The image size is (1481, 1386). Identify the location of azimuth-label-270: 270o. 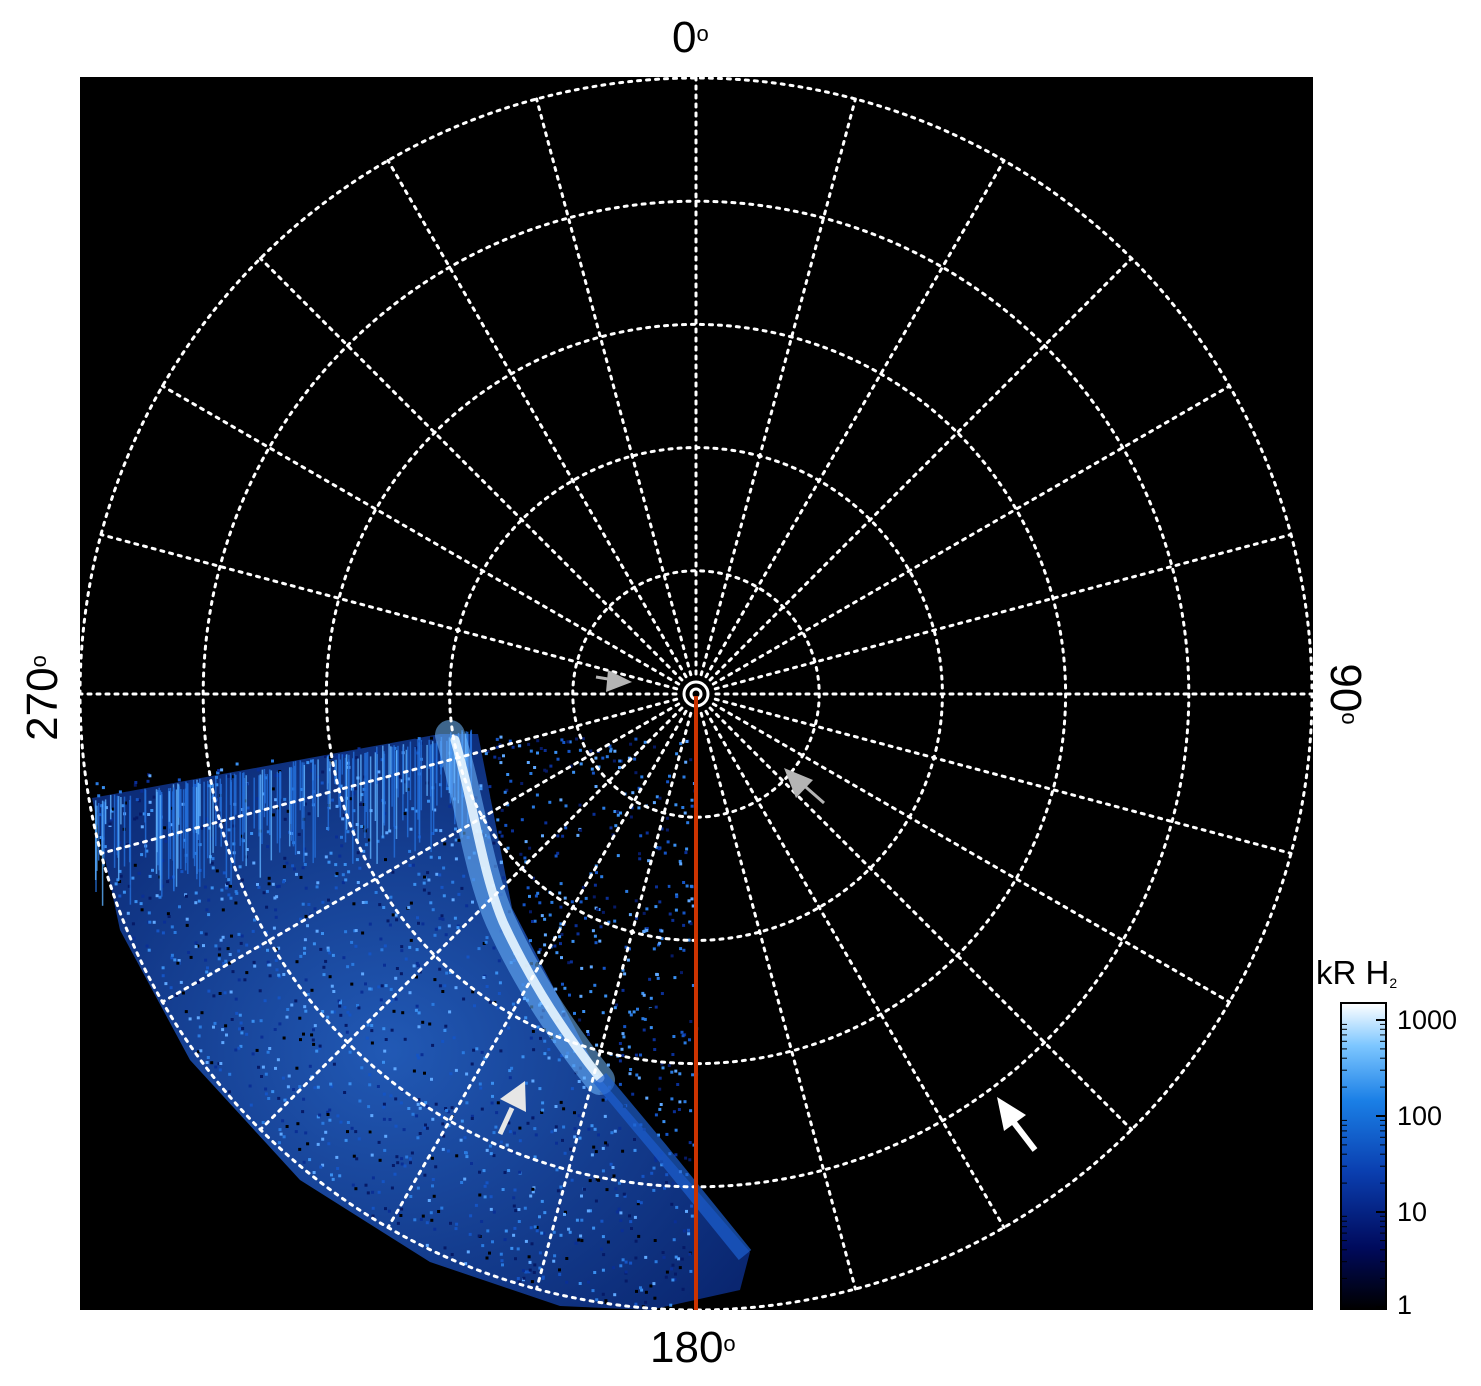
(42, 698).